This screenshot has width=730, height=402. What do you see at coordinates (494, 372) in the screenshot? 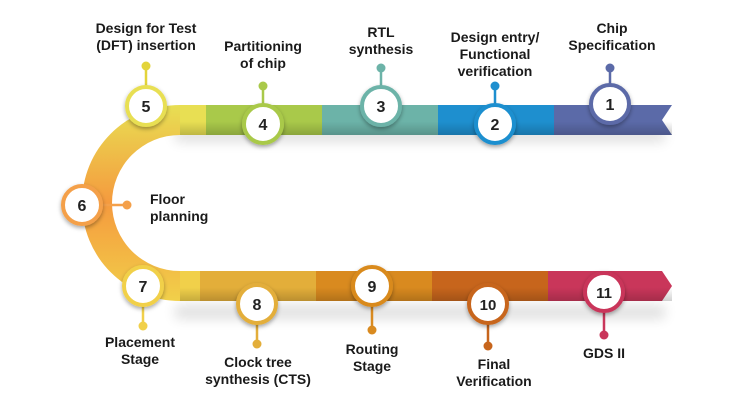
I see `step-label-10: Final Verification` at bounding box center [494, 372].